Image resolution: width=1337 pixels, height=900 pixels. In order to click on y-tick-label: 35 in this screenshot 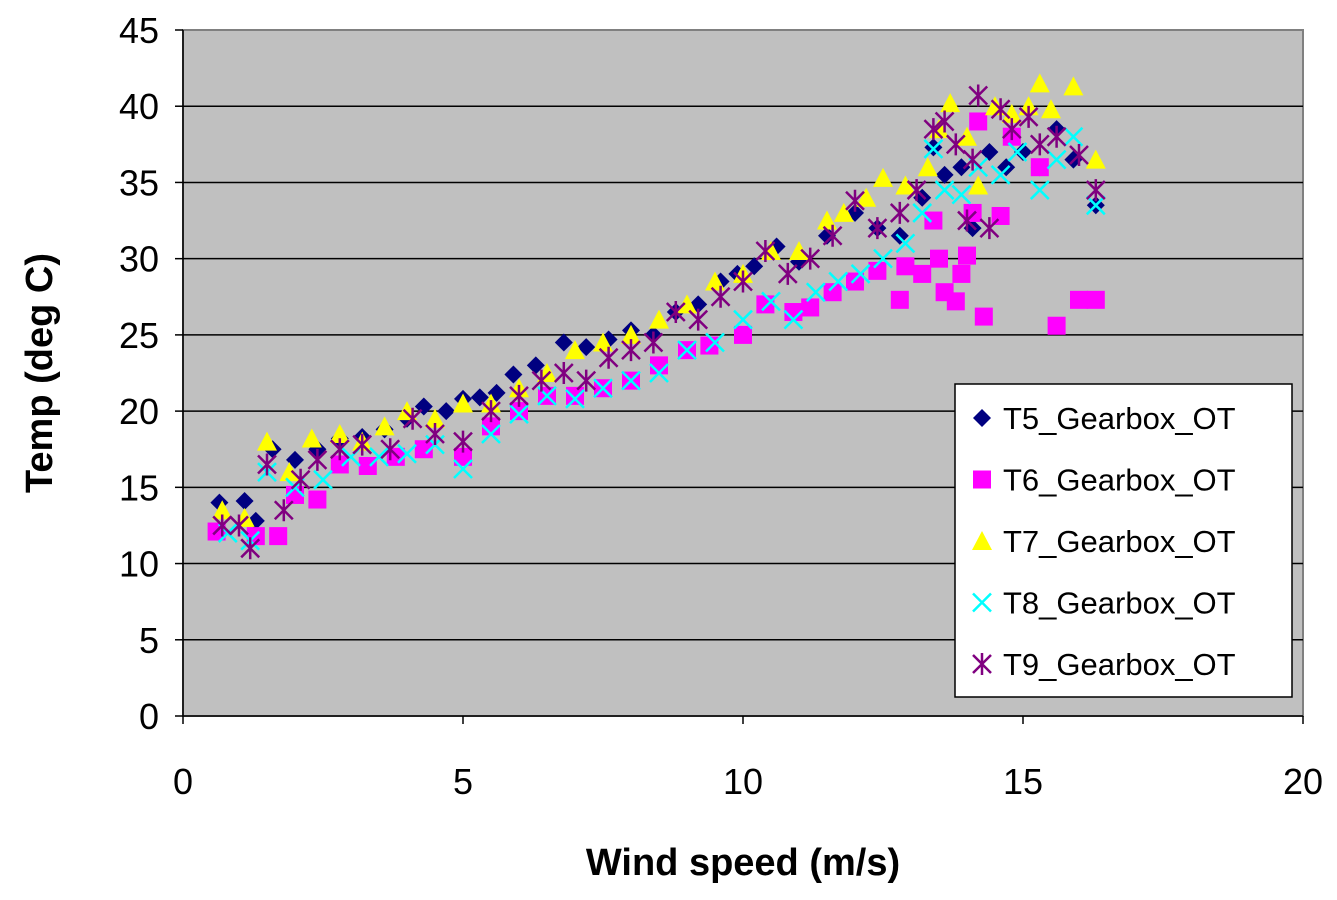, I will do `click(139, 182)`.